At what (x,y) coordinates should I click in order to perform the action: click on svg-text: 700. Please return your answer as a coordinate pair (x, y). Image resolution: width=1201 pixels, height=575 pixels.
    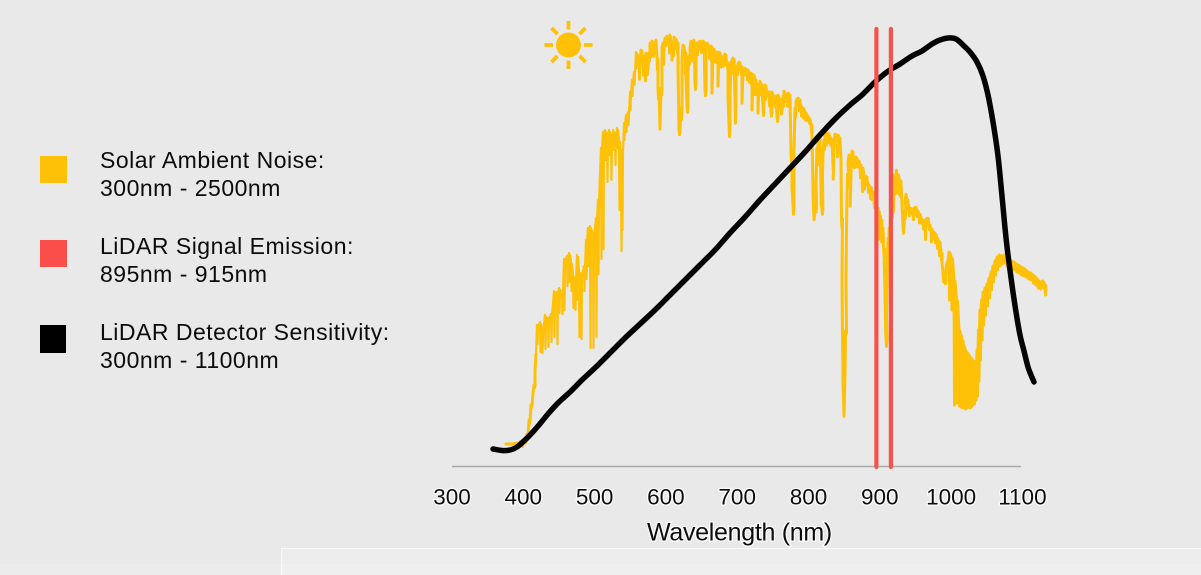
    Looking at the image, I should click on (737, 497).